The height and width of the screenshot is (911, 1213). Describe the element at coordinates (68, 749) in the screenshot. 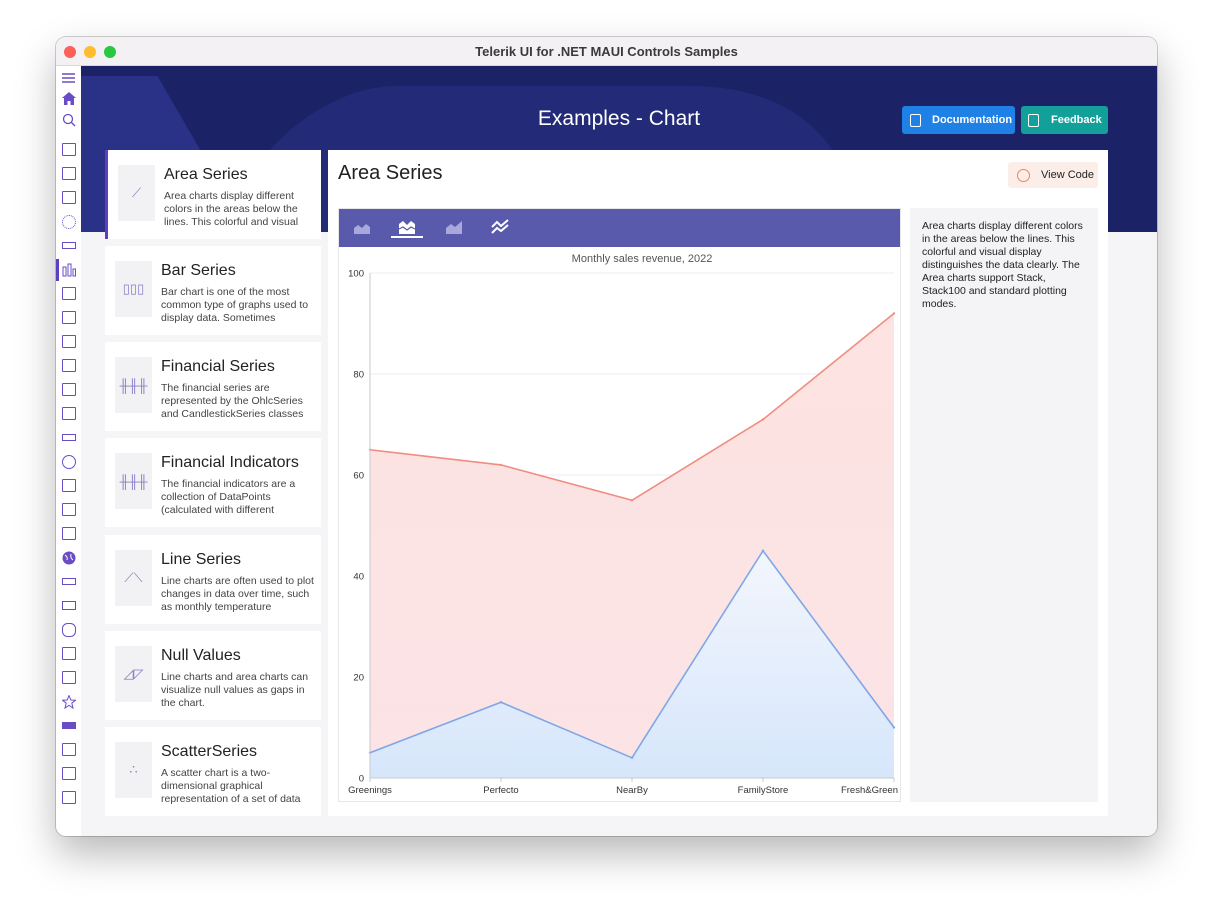

I see `slideview-icon` at that location.